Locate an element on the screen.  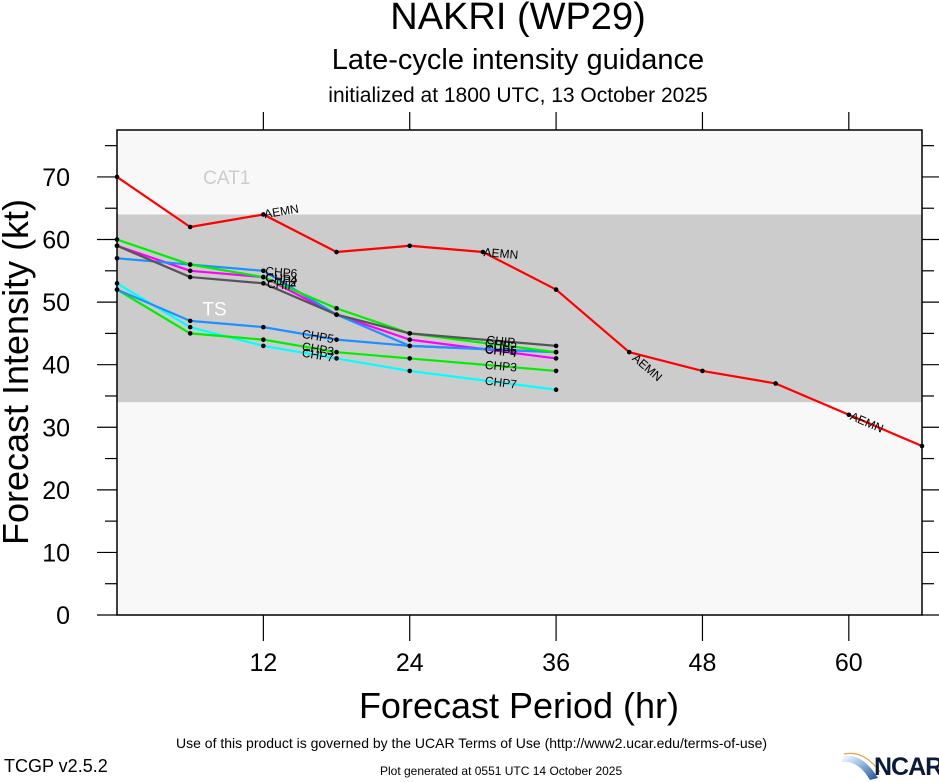
ncar-swoosh-icon is located at coordinates (861, 766).